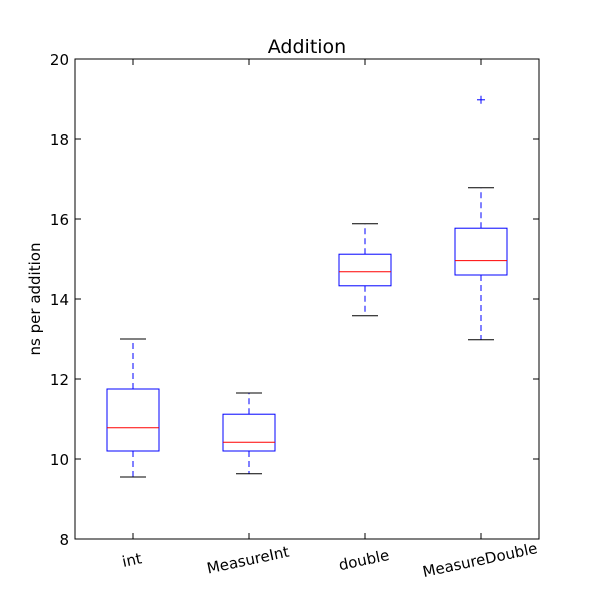  I want to click on box-int, so click(133, 408).